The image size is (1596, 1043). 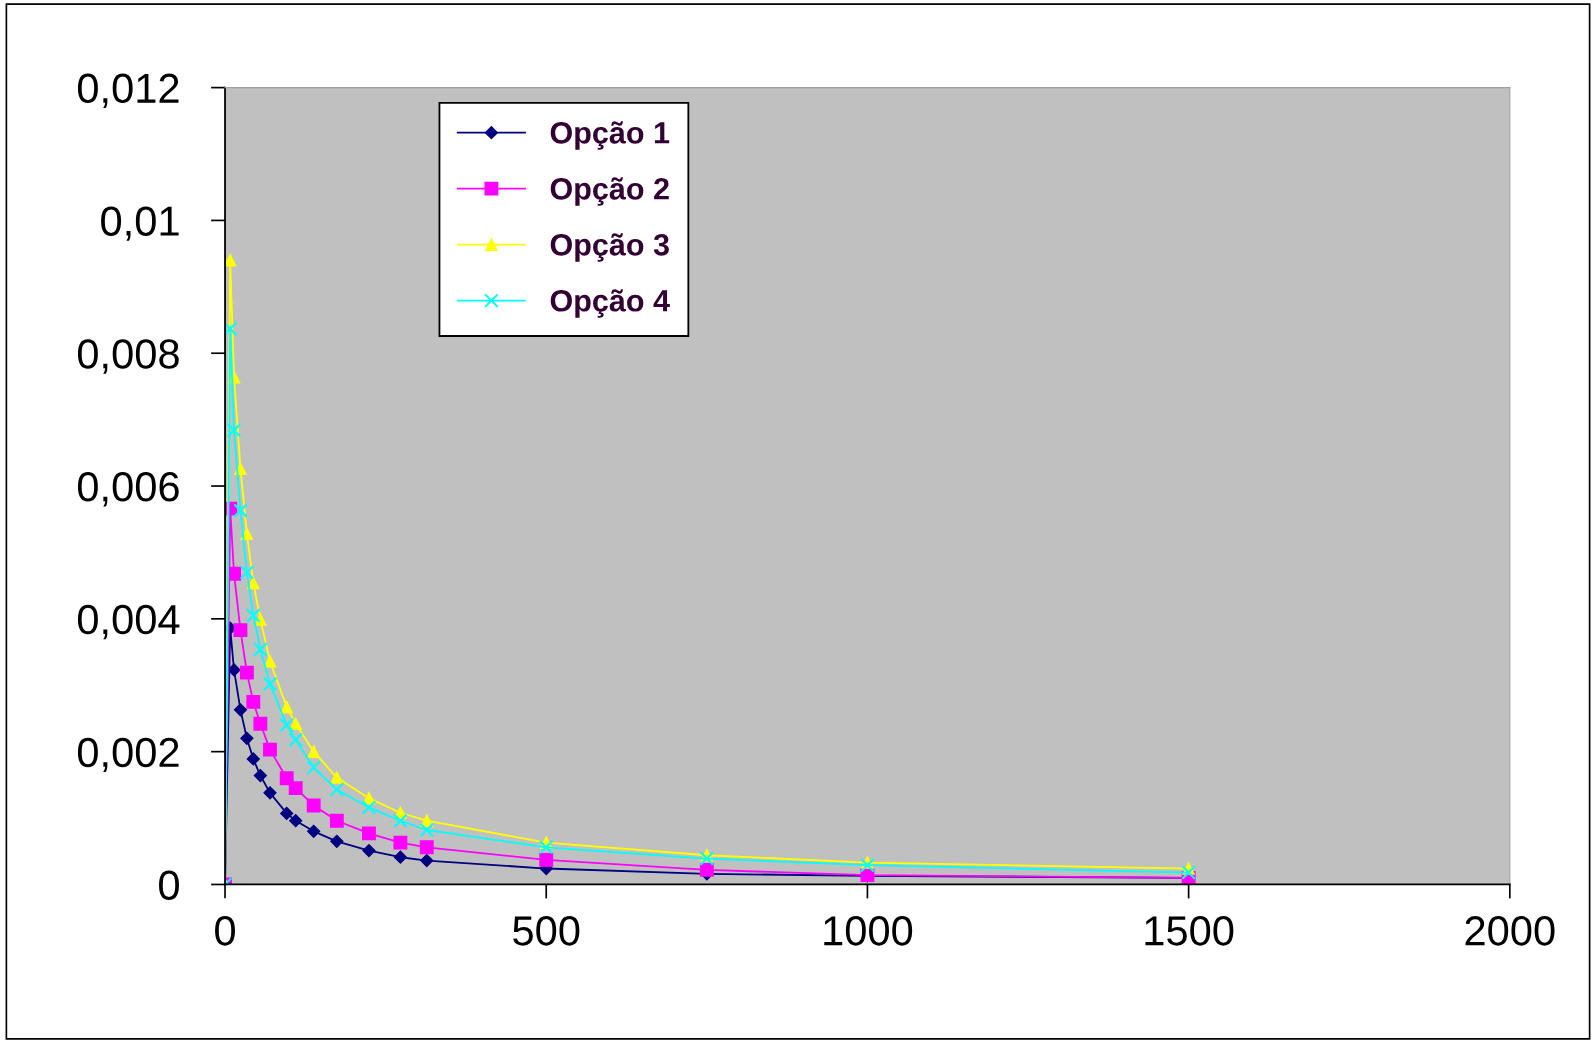 I want to click on y-tick-label: 0,012, so click(x=128, y=91).